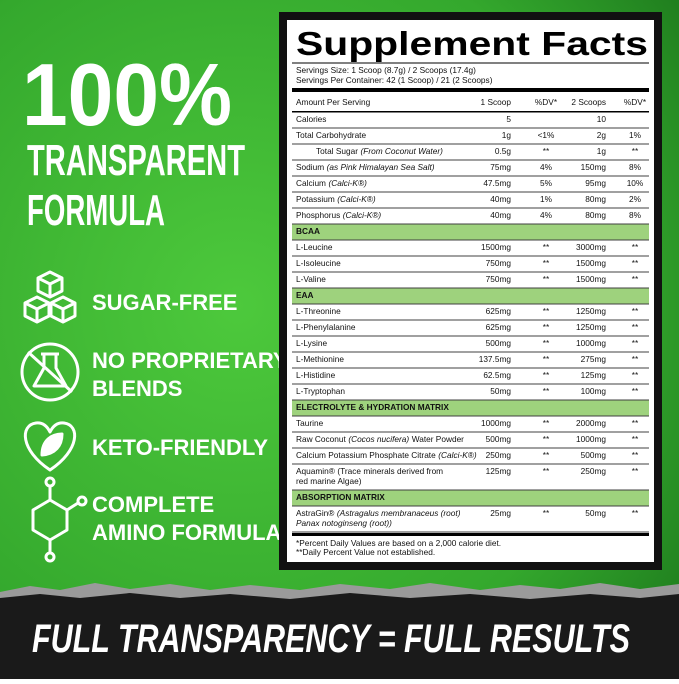 The height and width of the screenshot is (684, 679). I want to click on column-header: %DV*, so click(546, 102).